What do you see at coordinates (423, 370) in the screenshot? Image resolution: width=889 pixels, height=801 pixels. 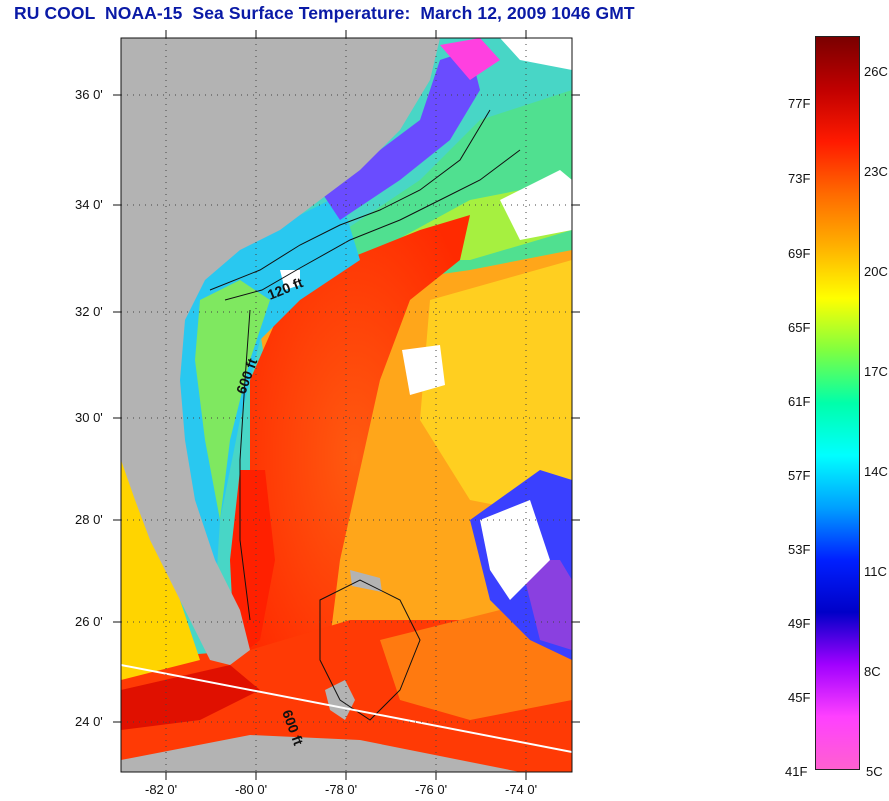 I see `cloud-center` at bounding box center [423, 370].